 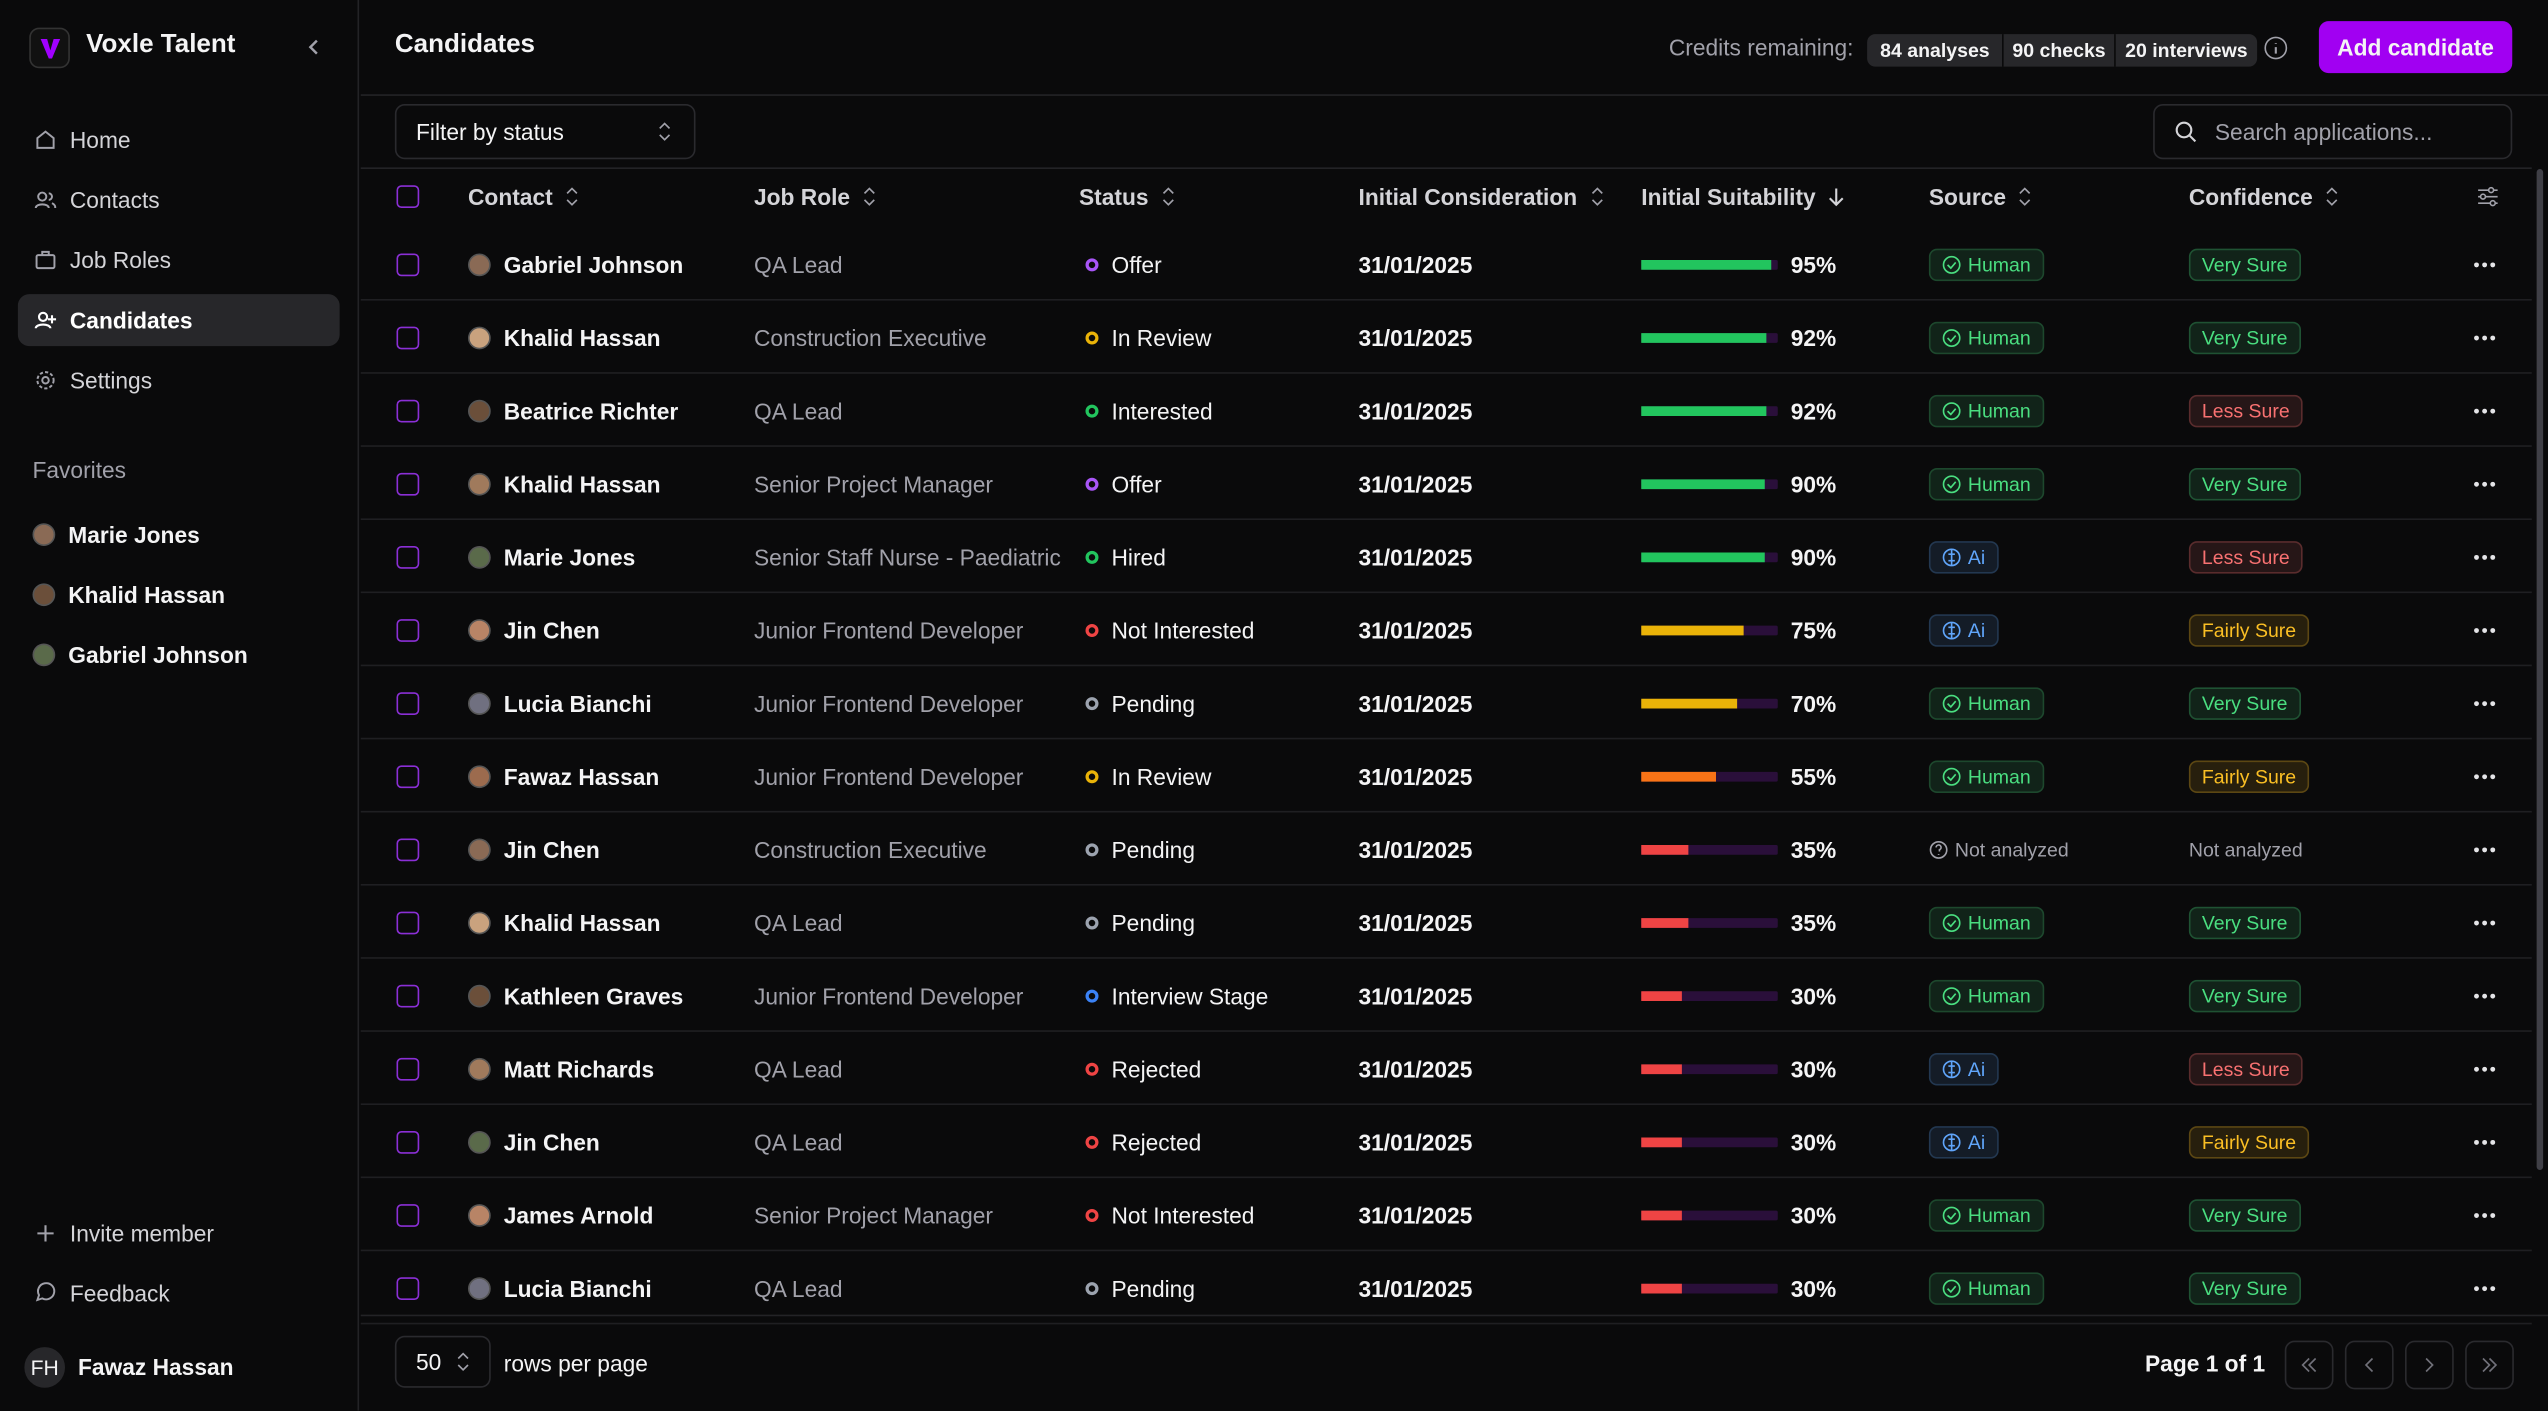 I want to click on add-candidate-button: Add candidate, so click(x=2415, y=47).